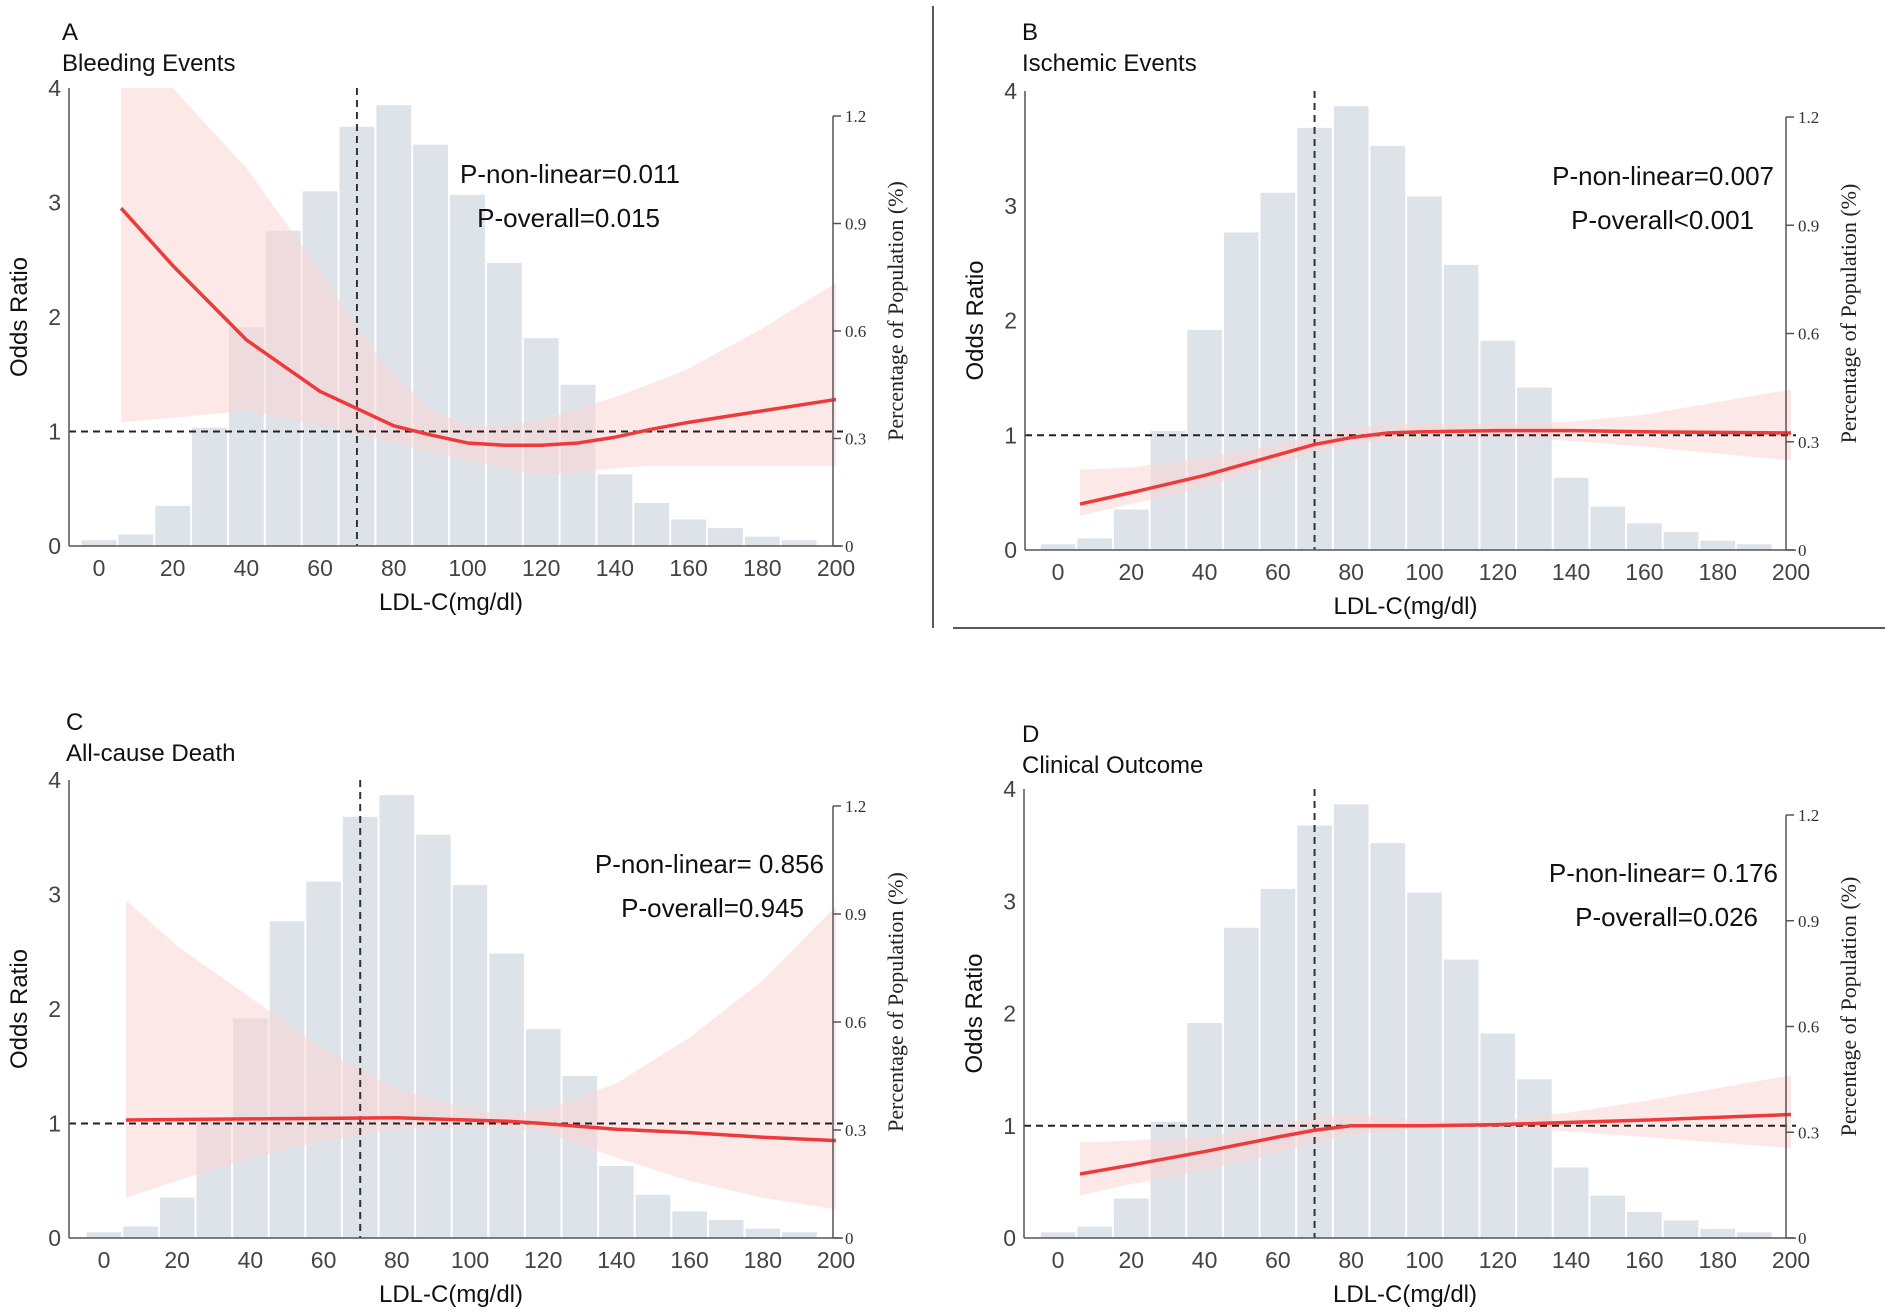  What do you see at coordinates (570, 174) in the screenshot?
I see `p-nonlinear-annotation: P-non-linear=0.011` at bounding box center [570, 174].